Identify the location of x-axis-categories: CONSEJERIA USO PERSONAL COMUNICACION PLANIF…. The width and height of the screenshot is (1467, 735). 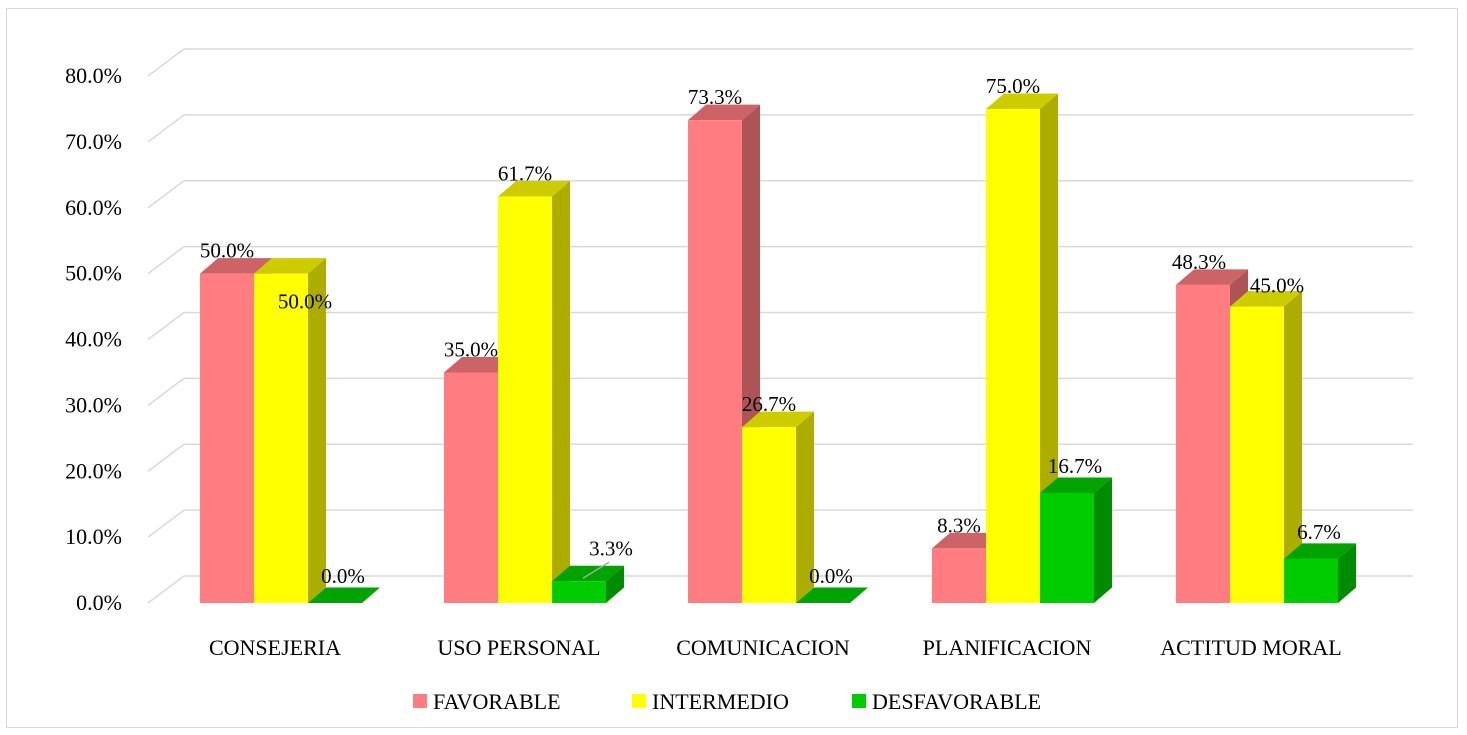
(775, 647).